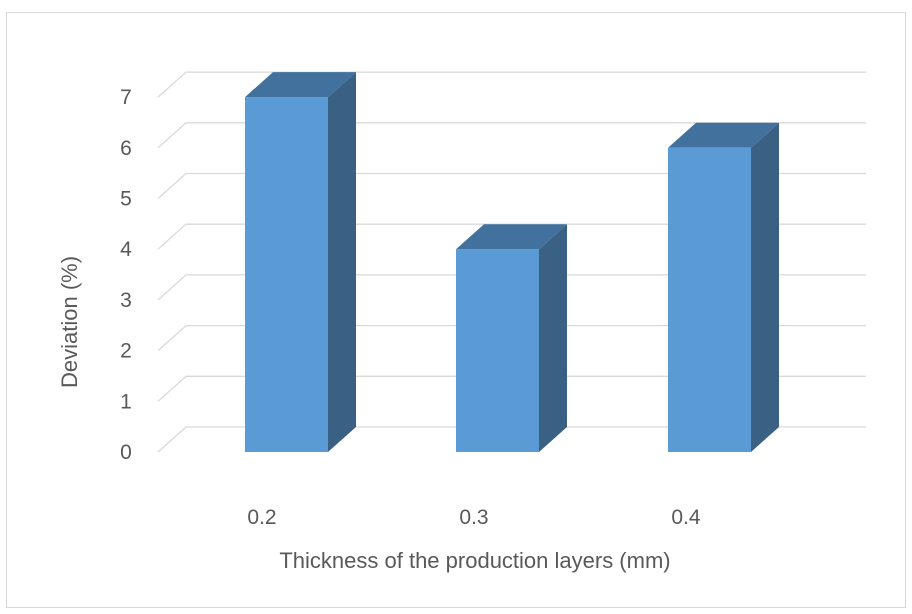 Image resolution: width=912 pixels, height=614 pixels. I want to click on y-tick-label: 1, so click(126, 401).